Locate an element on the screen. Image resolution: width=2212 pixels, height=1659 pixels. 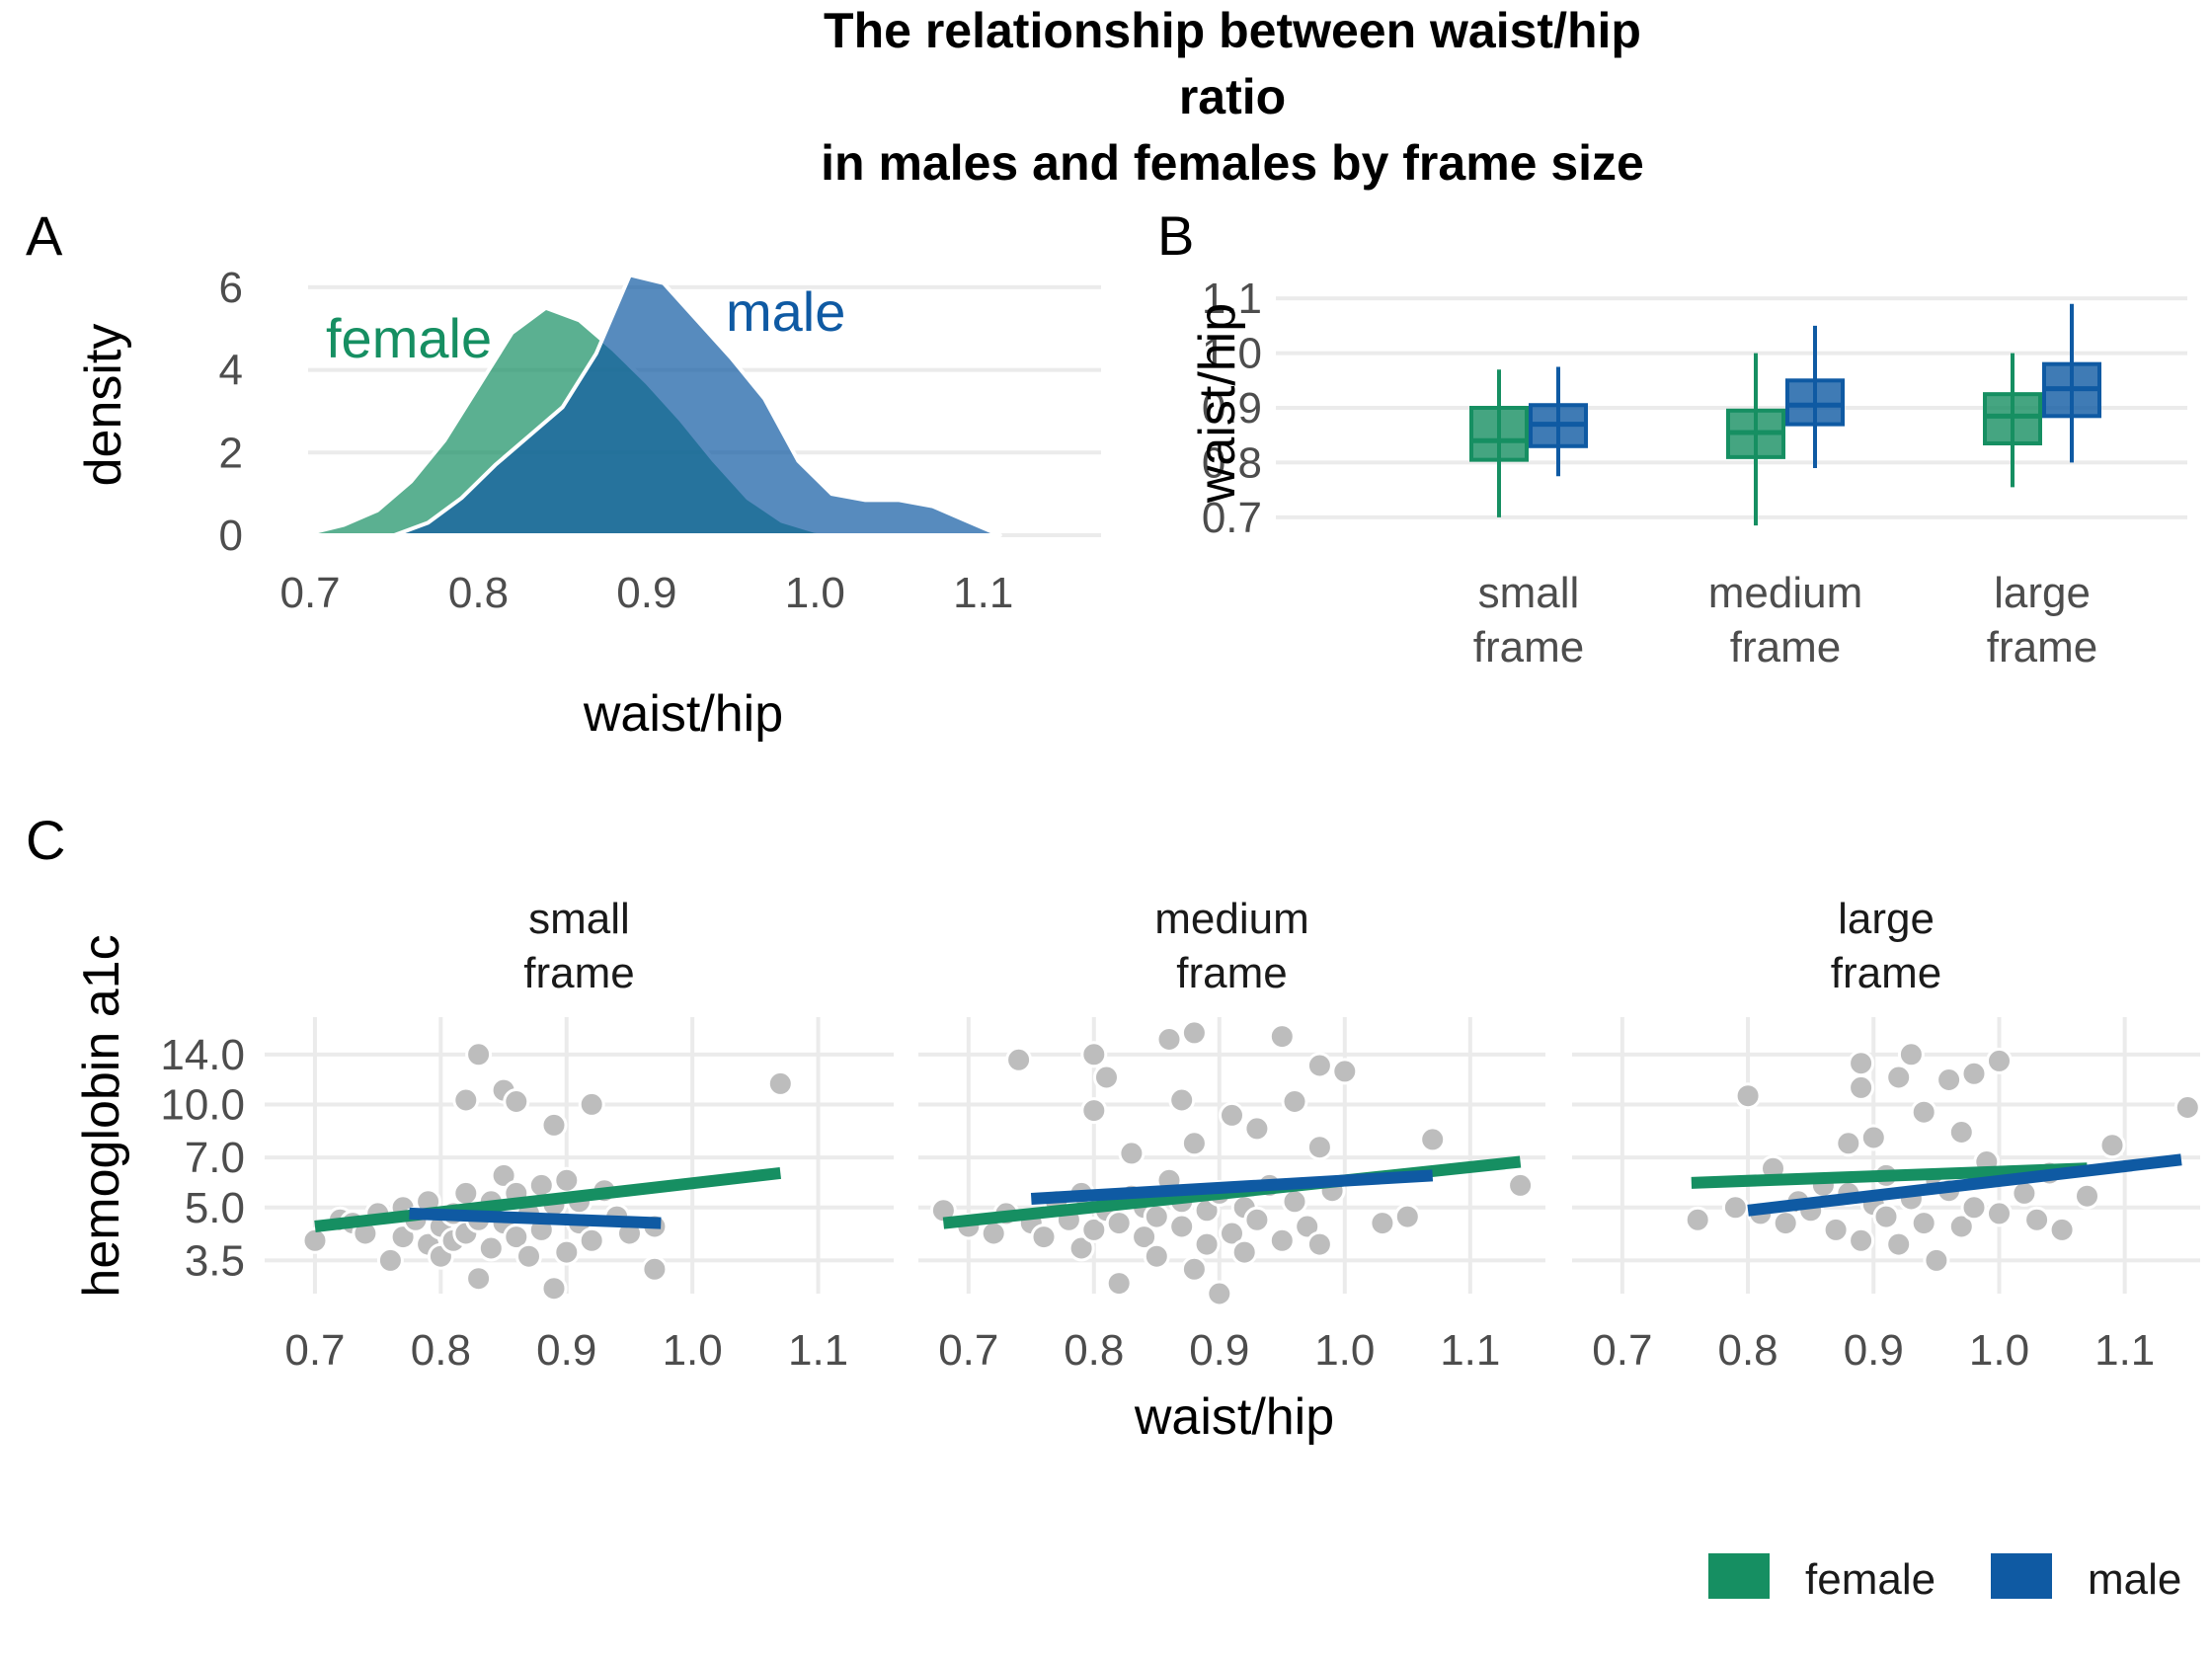
boxplot-y-tick-label: 0.8 is located at coordinates (1232, 463).